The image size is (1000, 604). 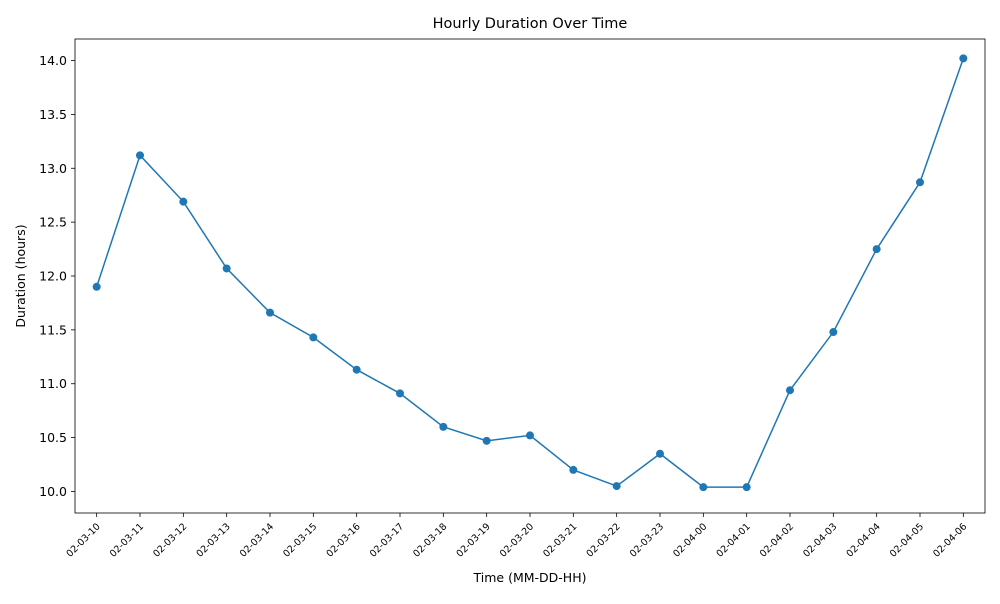 I want to click on chart-title: Hourly Duration Over Time, so click(x=530, y=24).